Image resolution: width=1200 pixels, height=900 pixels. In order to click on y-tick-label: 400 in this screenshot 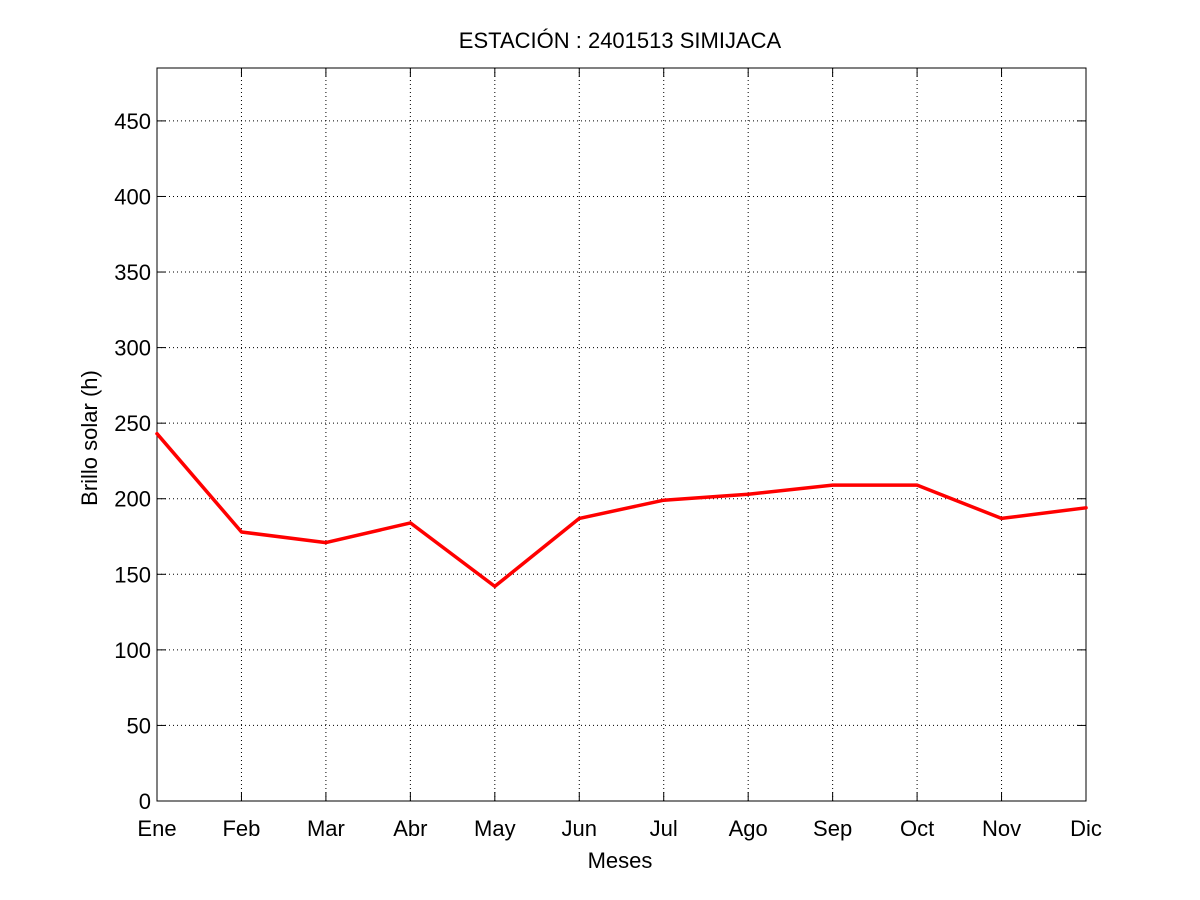, I will do `click(132, 196)`.